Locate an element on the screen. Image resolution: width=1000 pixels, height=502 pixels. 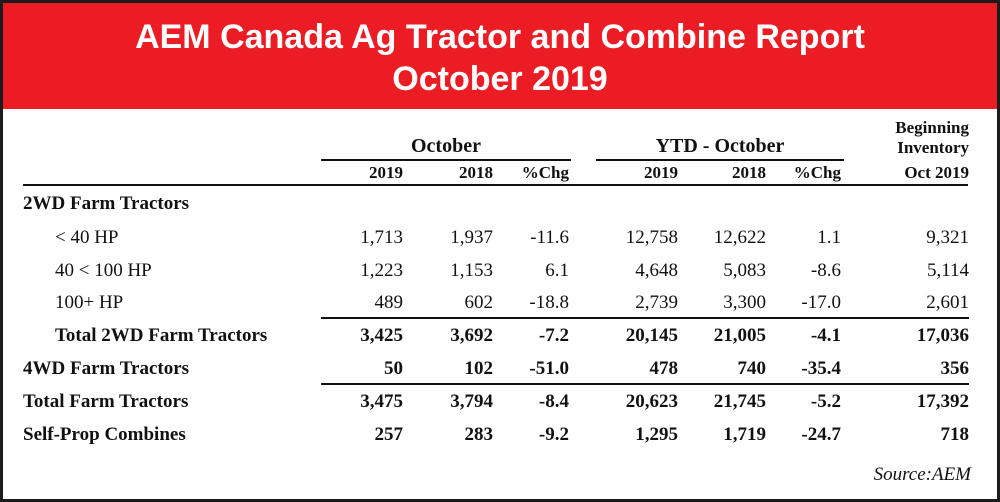
source-note: Source:AEM is located at coordinates (922, 474).